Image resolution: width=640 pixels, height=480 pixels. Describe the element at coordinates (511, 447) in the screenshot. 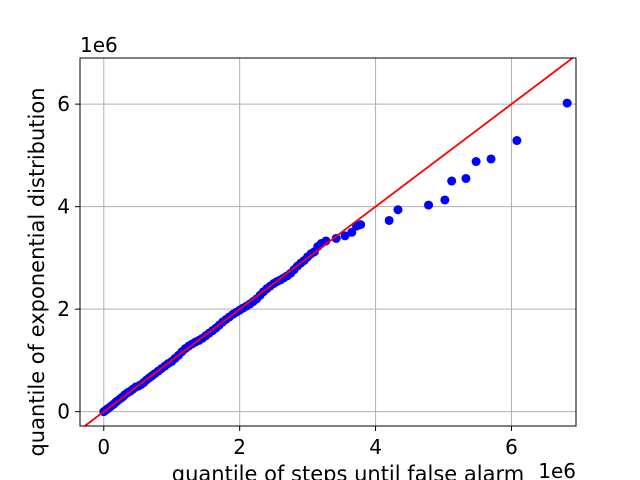

I see `x-tick-label: 6` at that location.